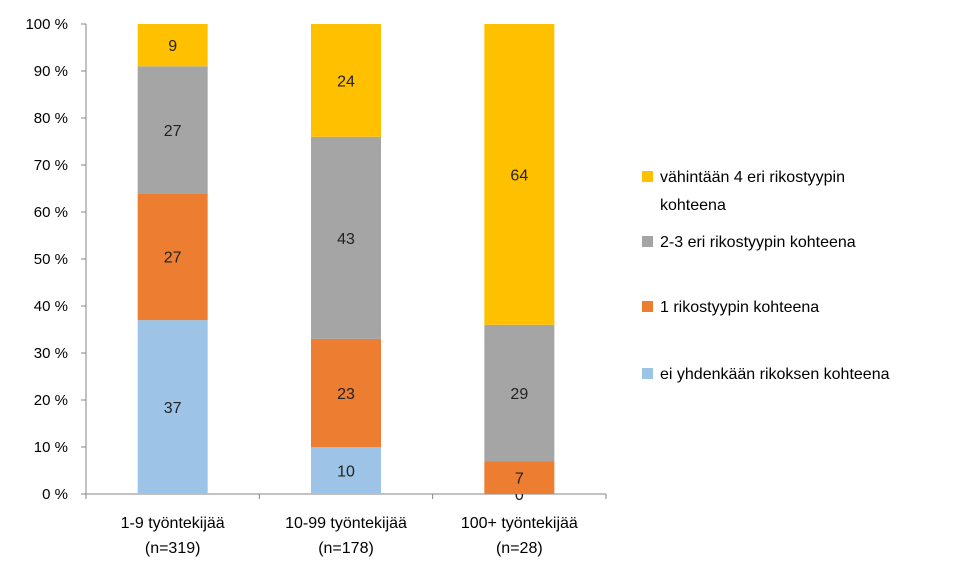 The height and width of the screenshot is (575, 964). I want to click on y-tick-label: 60 %, so click(51, 212).